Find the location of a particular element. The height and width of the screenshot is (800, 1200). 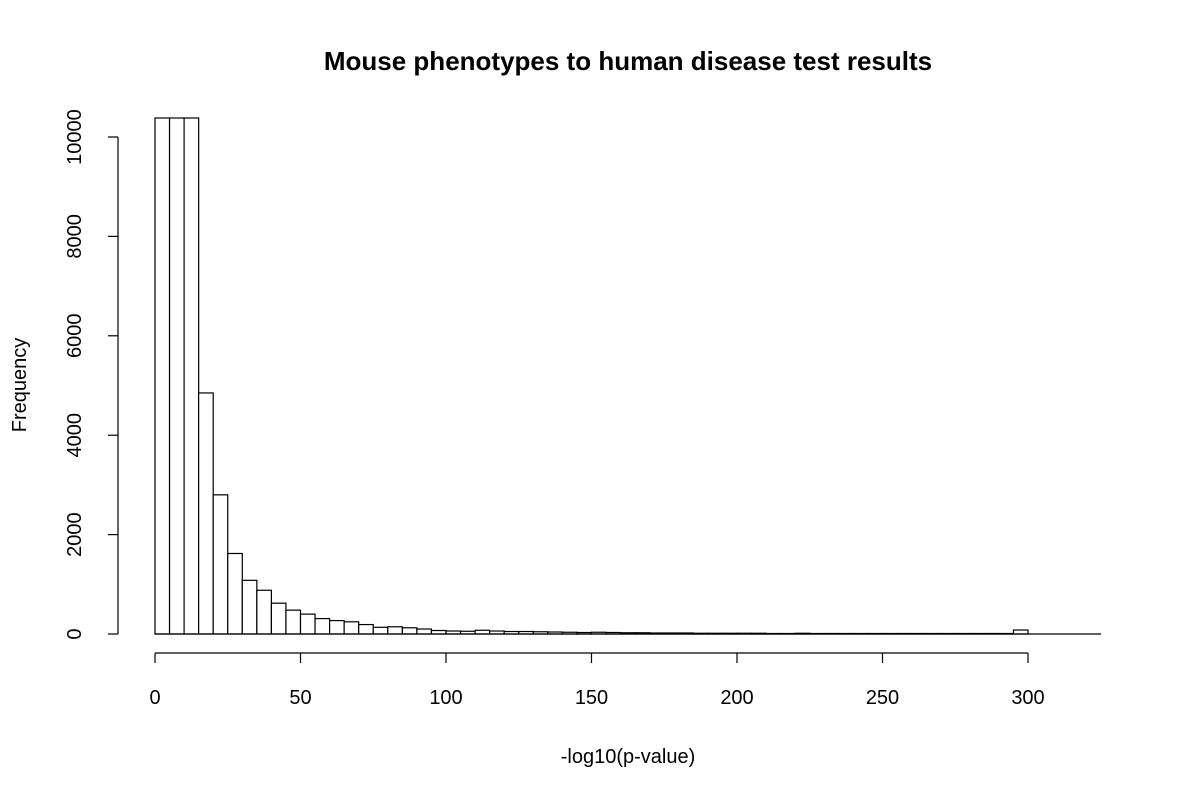

x-tick-label: 300 is located at coordinates (1027, 698).